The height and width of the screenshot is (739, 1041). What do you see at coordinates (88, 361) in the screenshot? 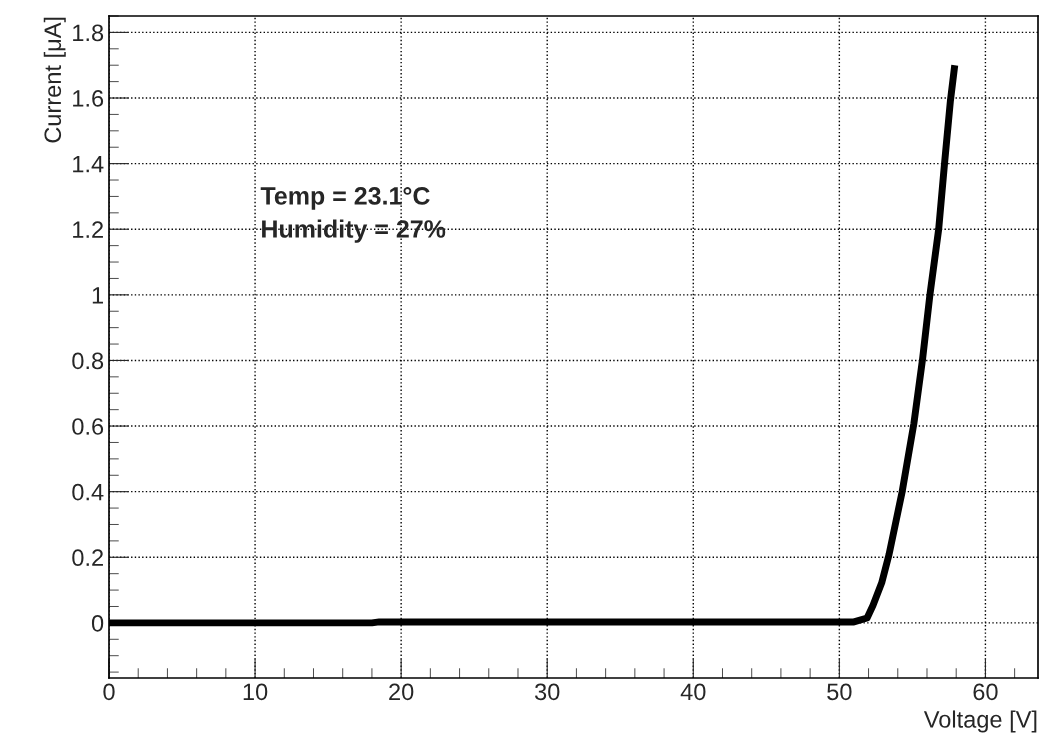
I see `y-tick-label: 0.8` at bounding box center [88, 361].